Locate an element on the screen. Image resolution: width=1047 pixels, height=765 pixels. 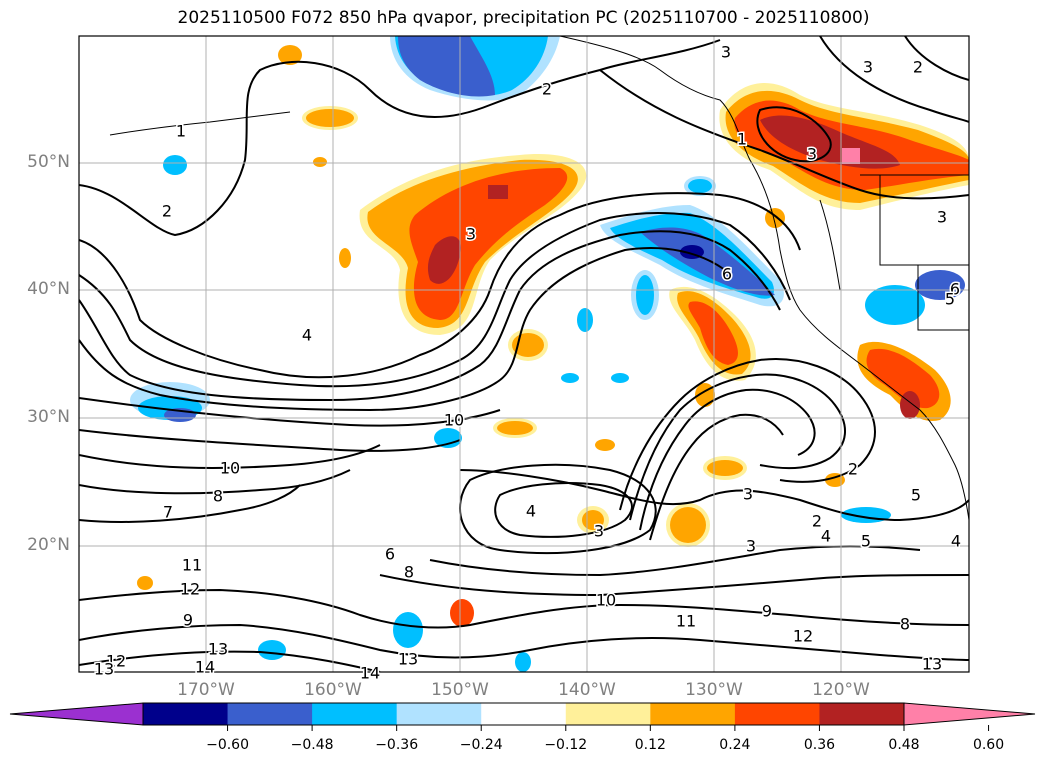
lon-label-170w: 170°W is located at coordinates (206, 690).